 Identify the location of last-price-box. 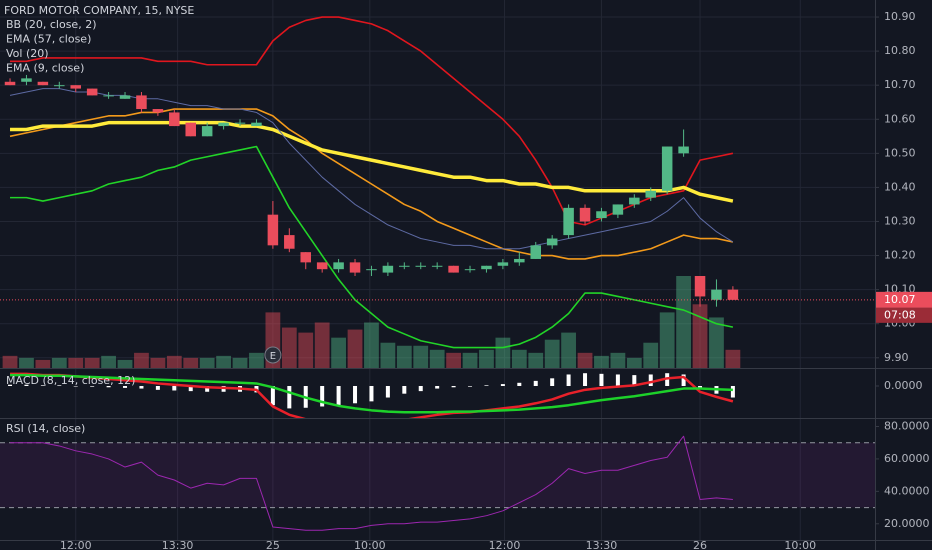
(904, 299).